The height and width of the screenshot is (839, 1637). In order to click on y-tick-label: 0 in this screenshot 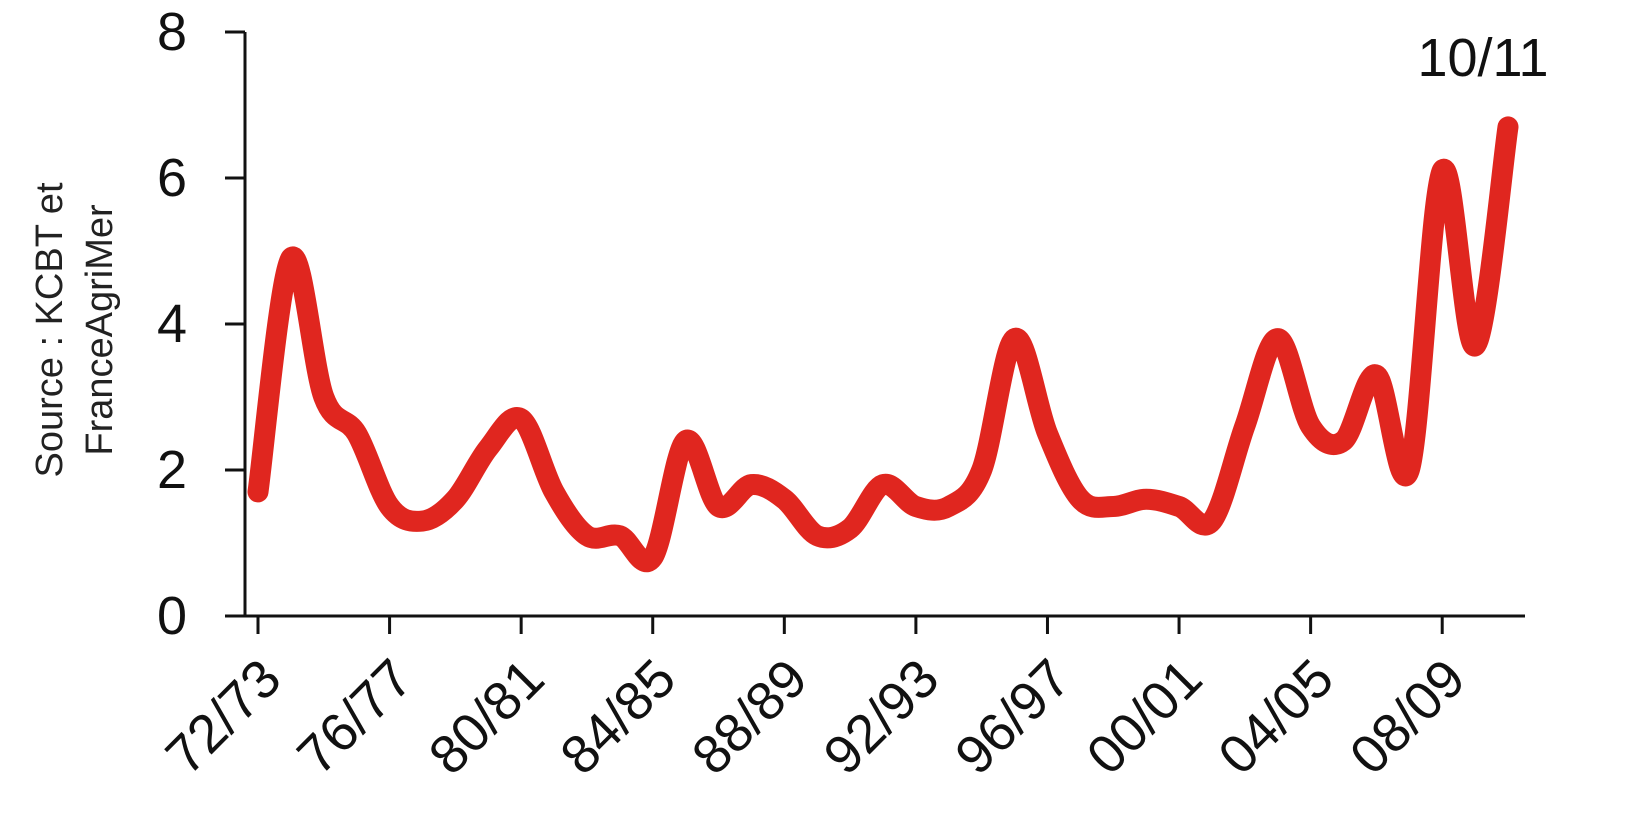, I will do `click(172, 616)`.